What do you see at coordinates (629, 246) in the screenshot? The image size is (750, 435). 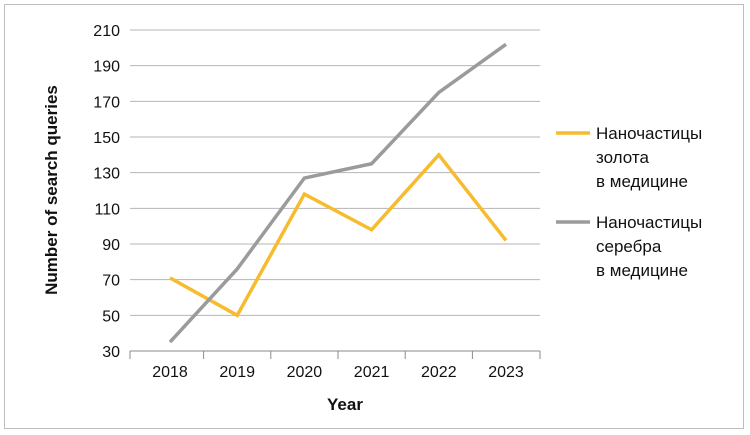 I see `legend-label: серебра` at bounding box center [629, 246].